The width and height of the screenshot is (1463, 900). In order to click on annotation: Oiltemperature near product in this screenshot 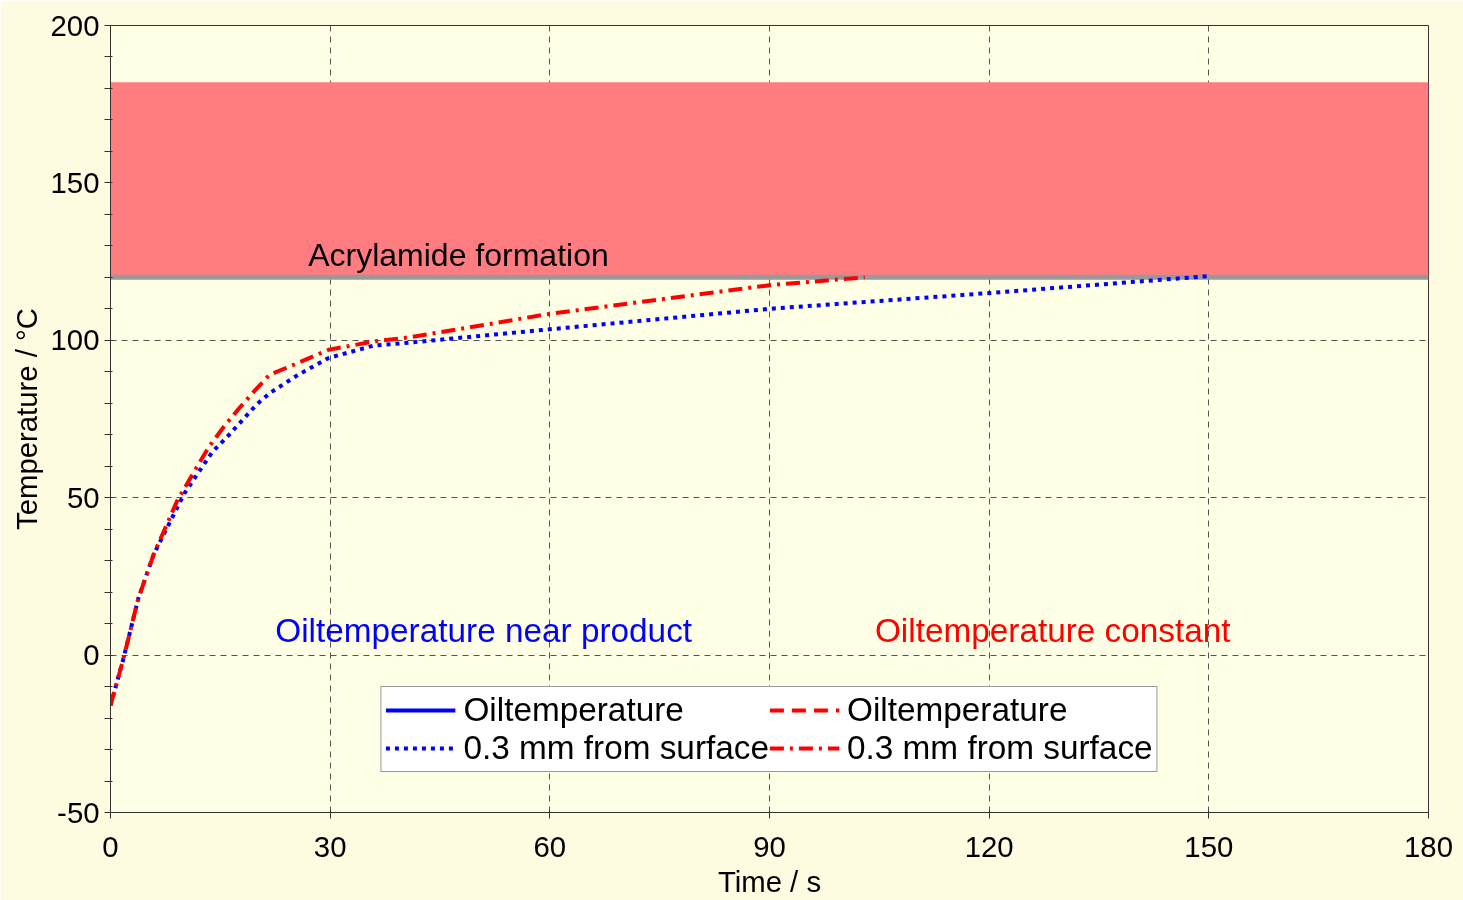, I will do `click(484, 631)`.